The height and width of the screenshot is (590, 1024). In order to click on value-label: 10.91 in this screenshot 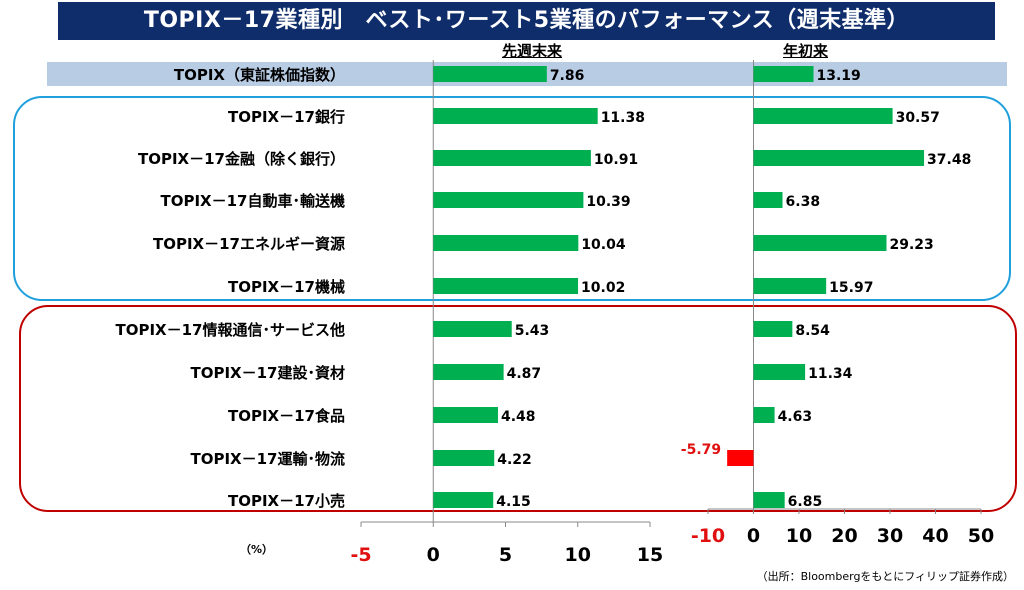, I will do `click(616, 160)`.